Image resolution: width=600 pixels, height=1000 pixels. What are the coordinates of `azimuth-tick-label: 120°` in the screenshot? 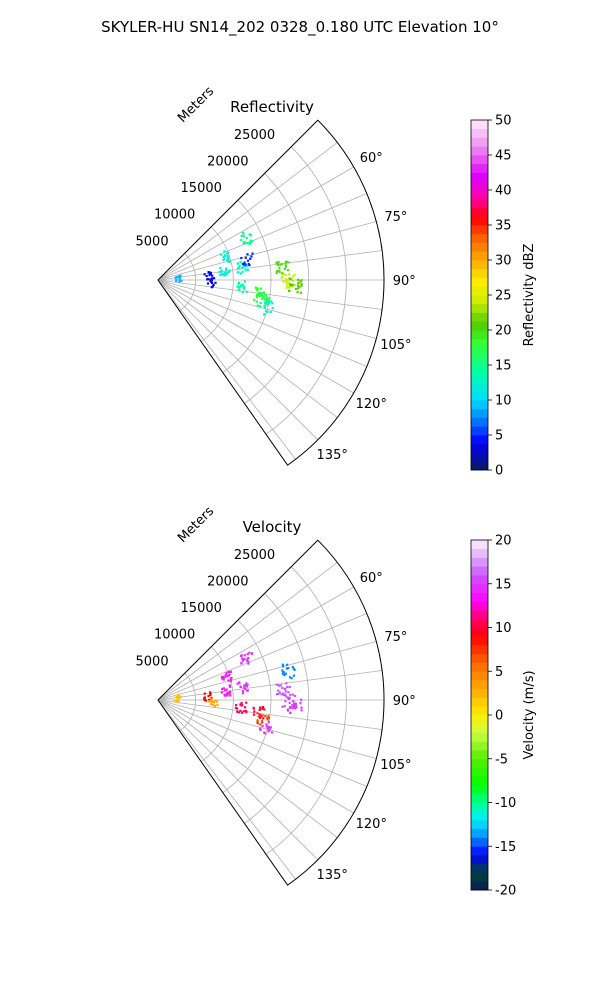 It's located at (371, 824).